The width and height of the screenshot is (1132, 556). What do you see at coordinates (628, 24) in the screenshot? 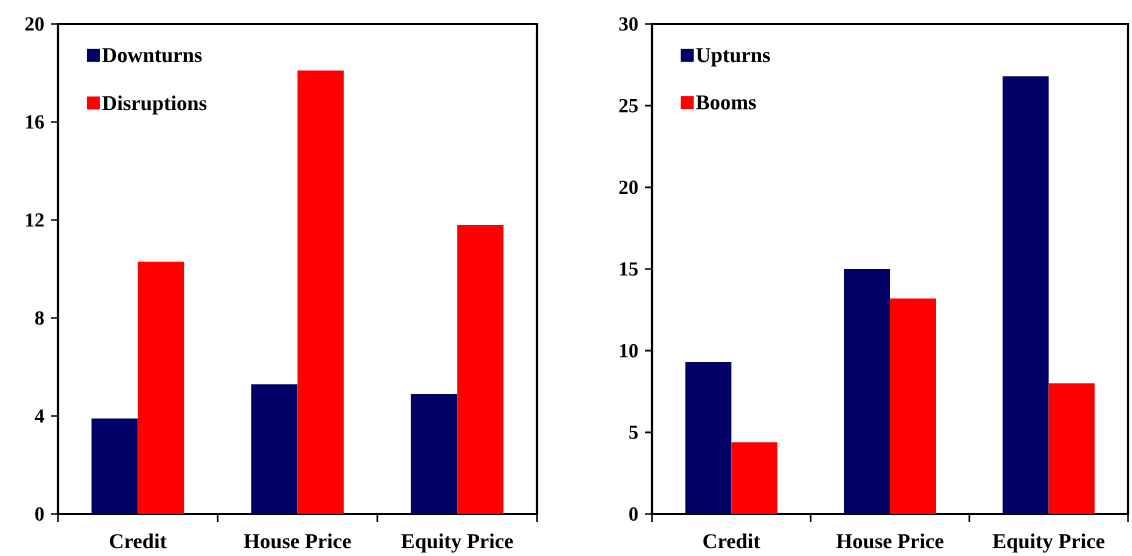
I see `y-tick-label: 30` at bounding box center [628, 24].